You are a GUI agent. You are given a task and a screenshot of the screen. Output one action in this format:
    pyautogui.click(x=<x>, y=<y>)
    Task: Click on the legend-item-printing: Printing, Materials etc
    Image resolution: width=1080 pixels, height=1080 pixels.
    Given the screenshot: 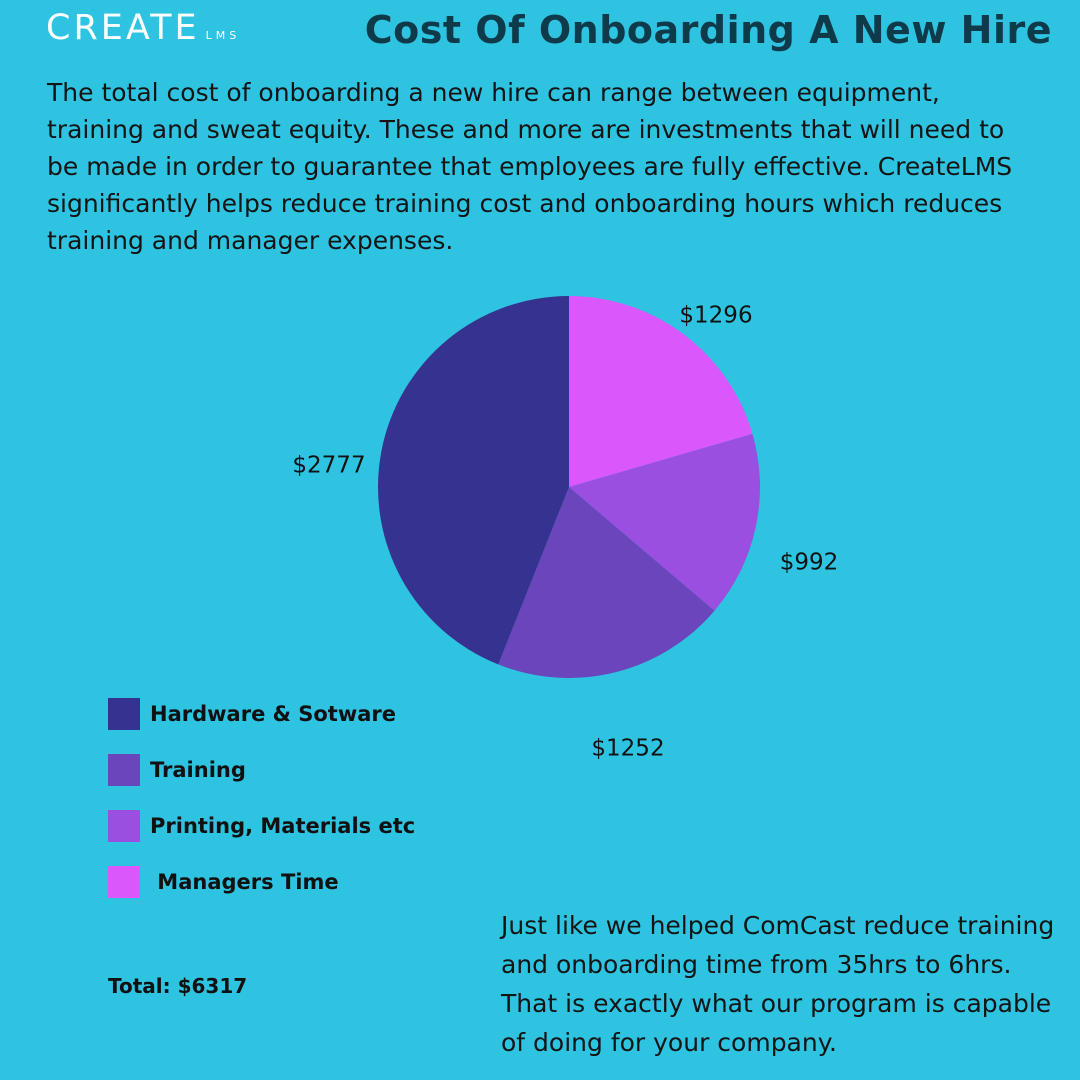 What is the action you would take?
    pyautogui.click(x=261, y=826)
    